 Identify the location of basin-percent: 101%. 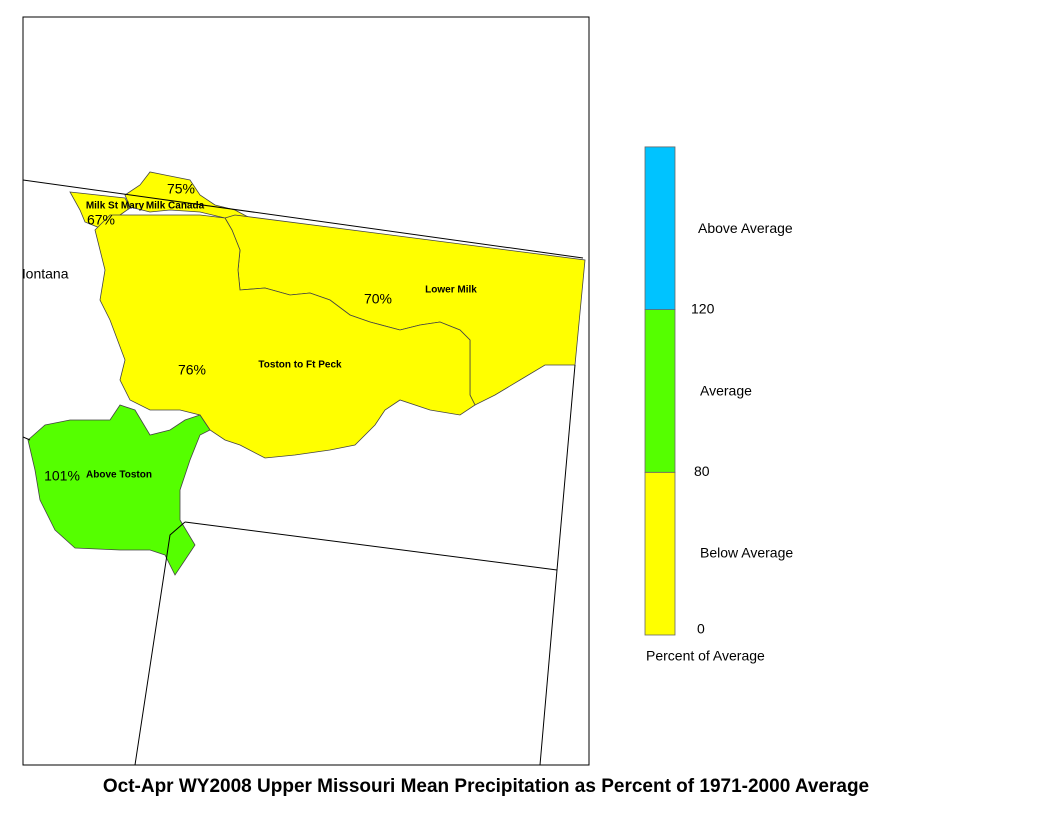
(62, 476).